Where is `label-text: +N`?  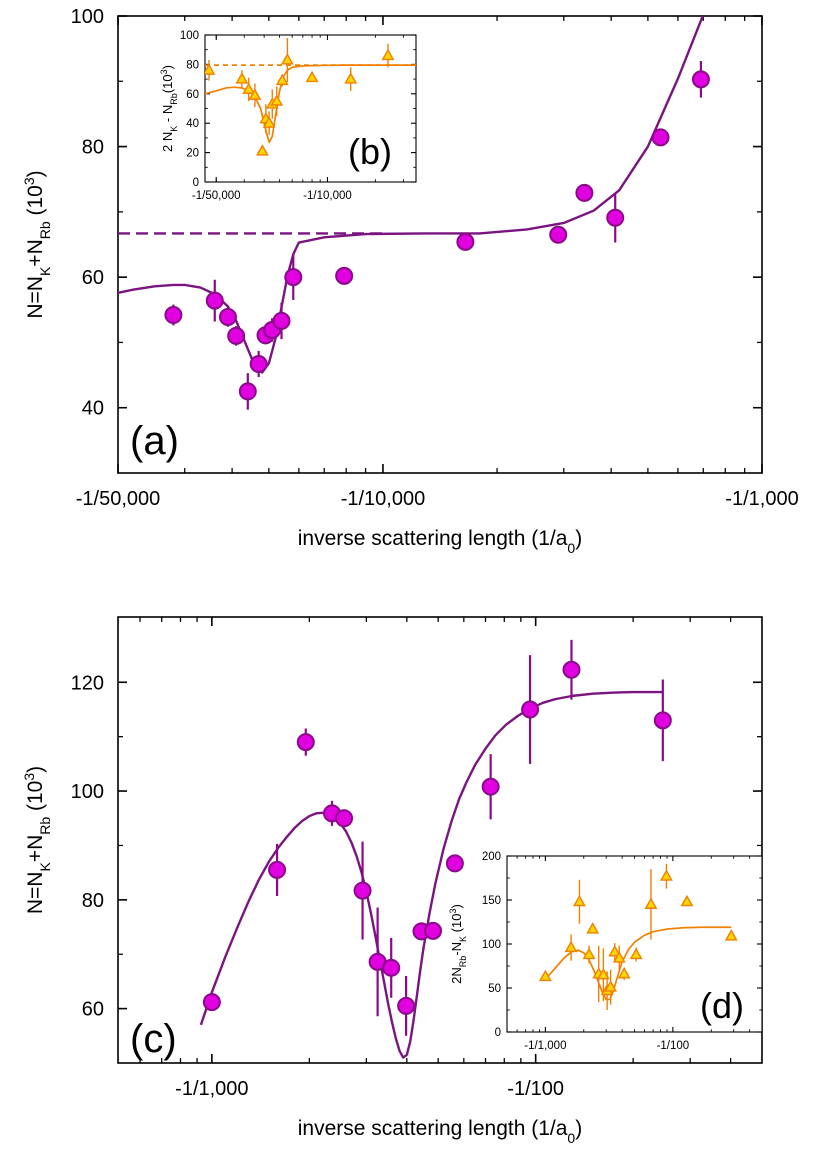 label-text: +N is located at coordinates (35, 848).